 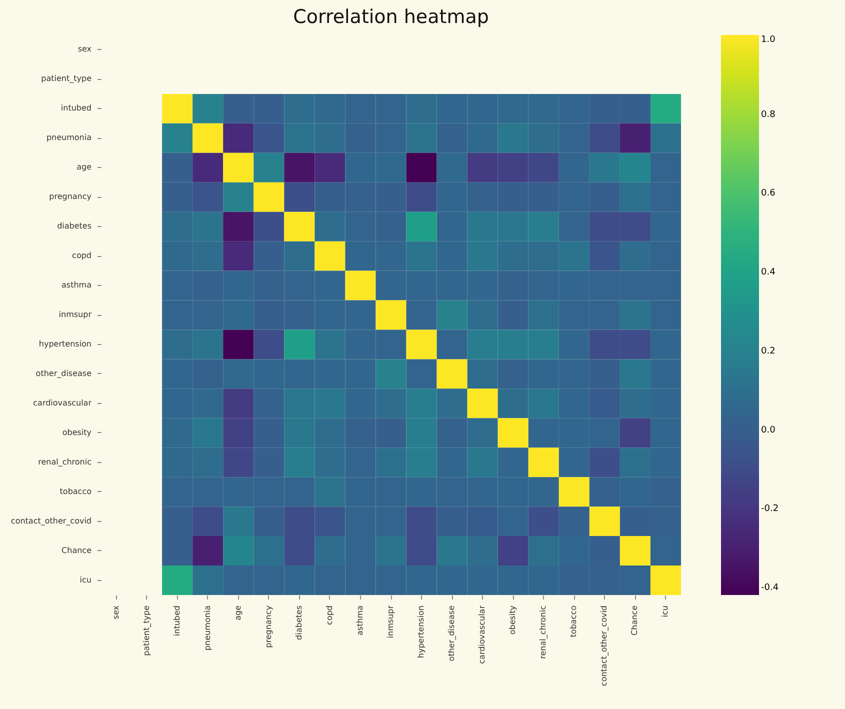 What do you see at coordinates (51, 521) in the screenshot?
I see `y-tick-label: contact_other_covid` at bounding box center [51, 521].